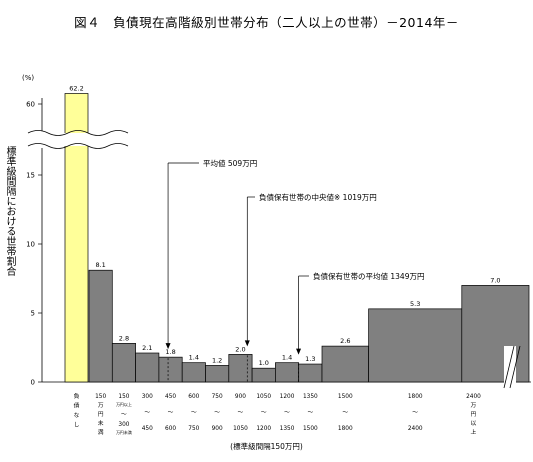 This screenshot has height=462, width=533. I want to click on data-label: 1.8, so click(170, 352).